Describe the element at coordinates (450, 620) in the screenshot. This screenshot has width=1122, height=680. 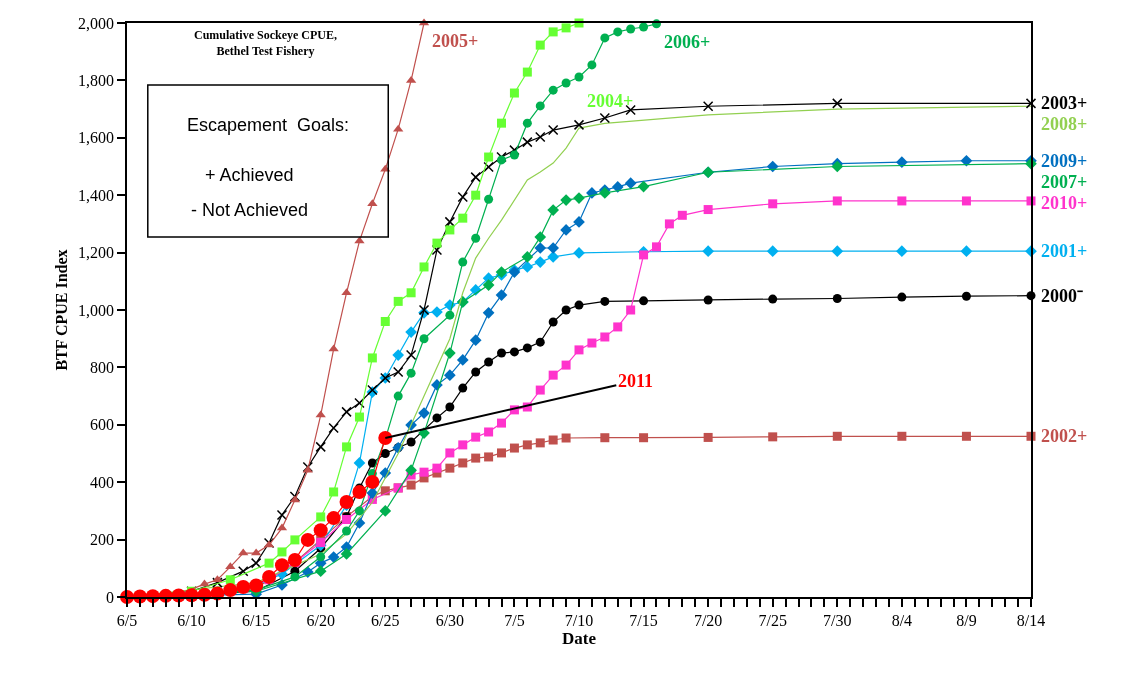
I see `x-tick-label: 6/30` at that location.